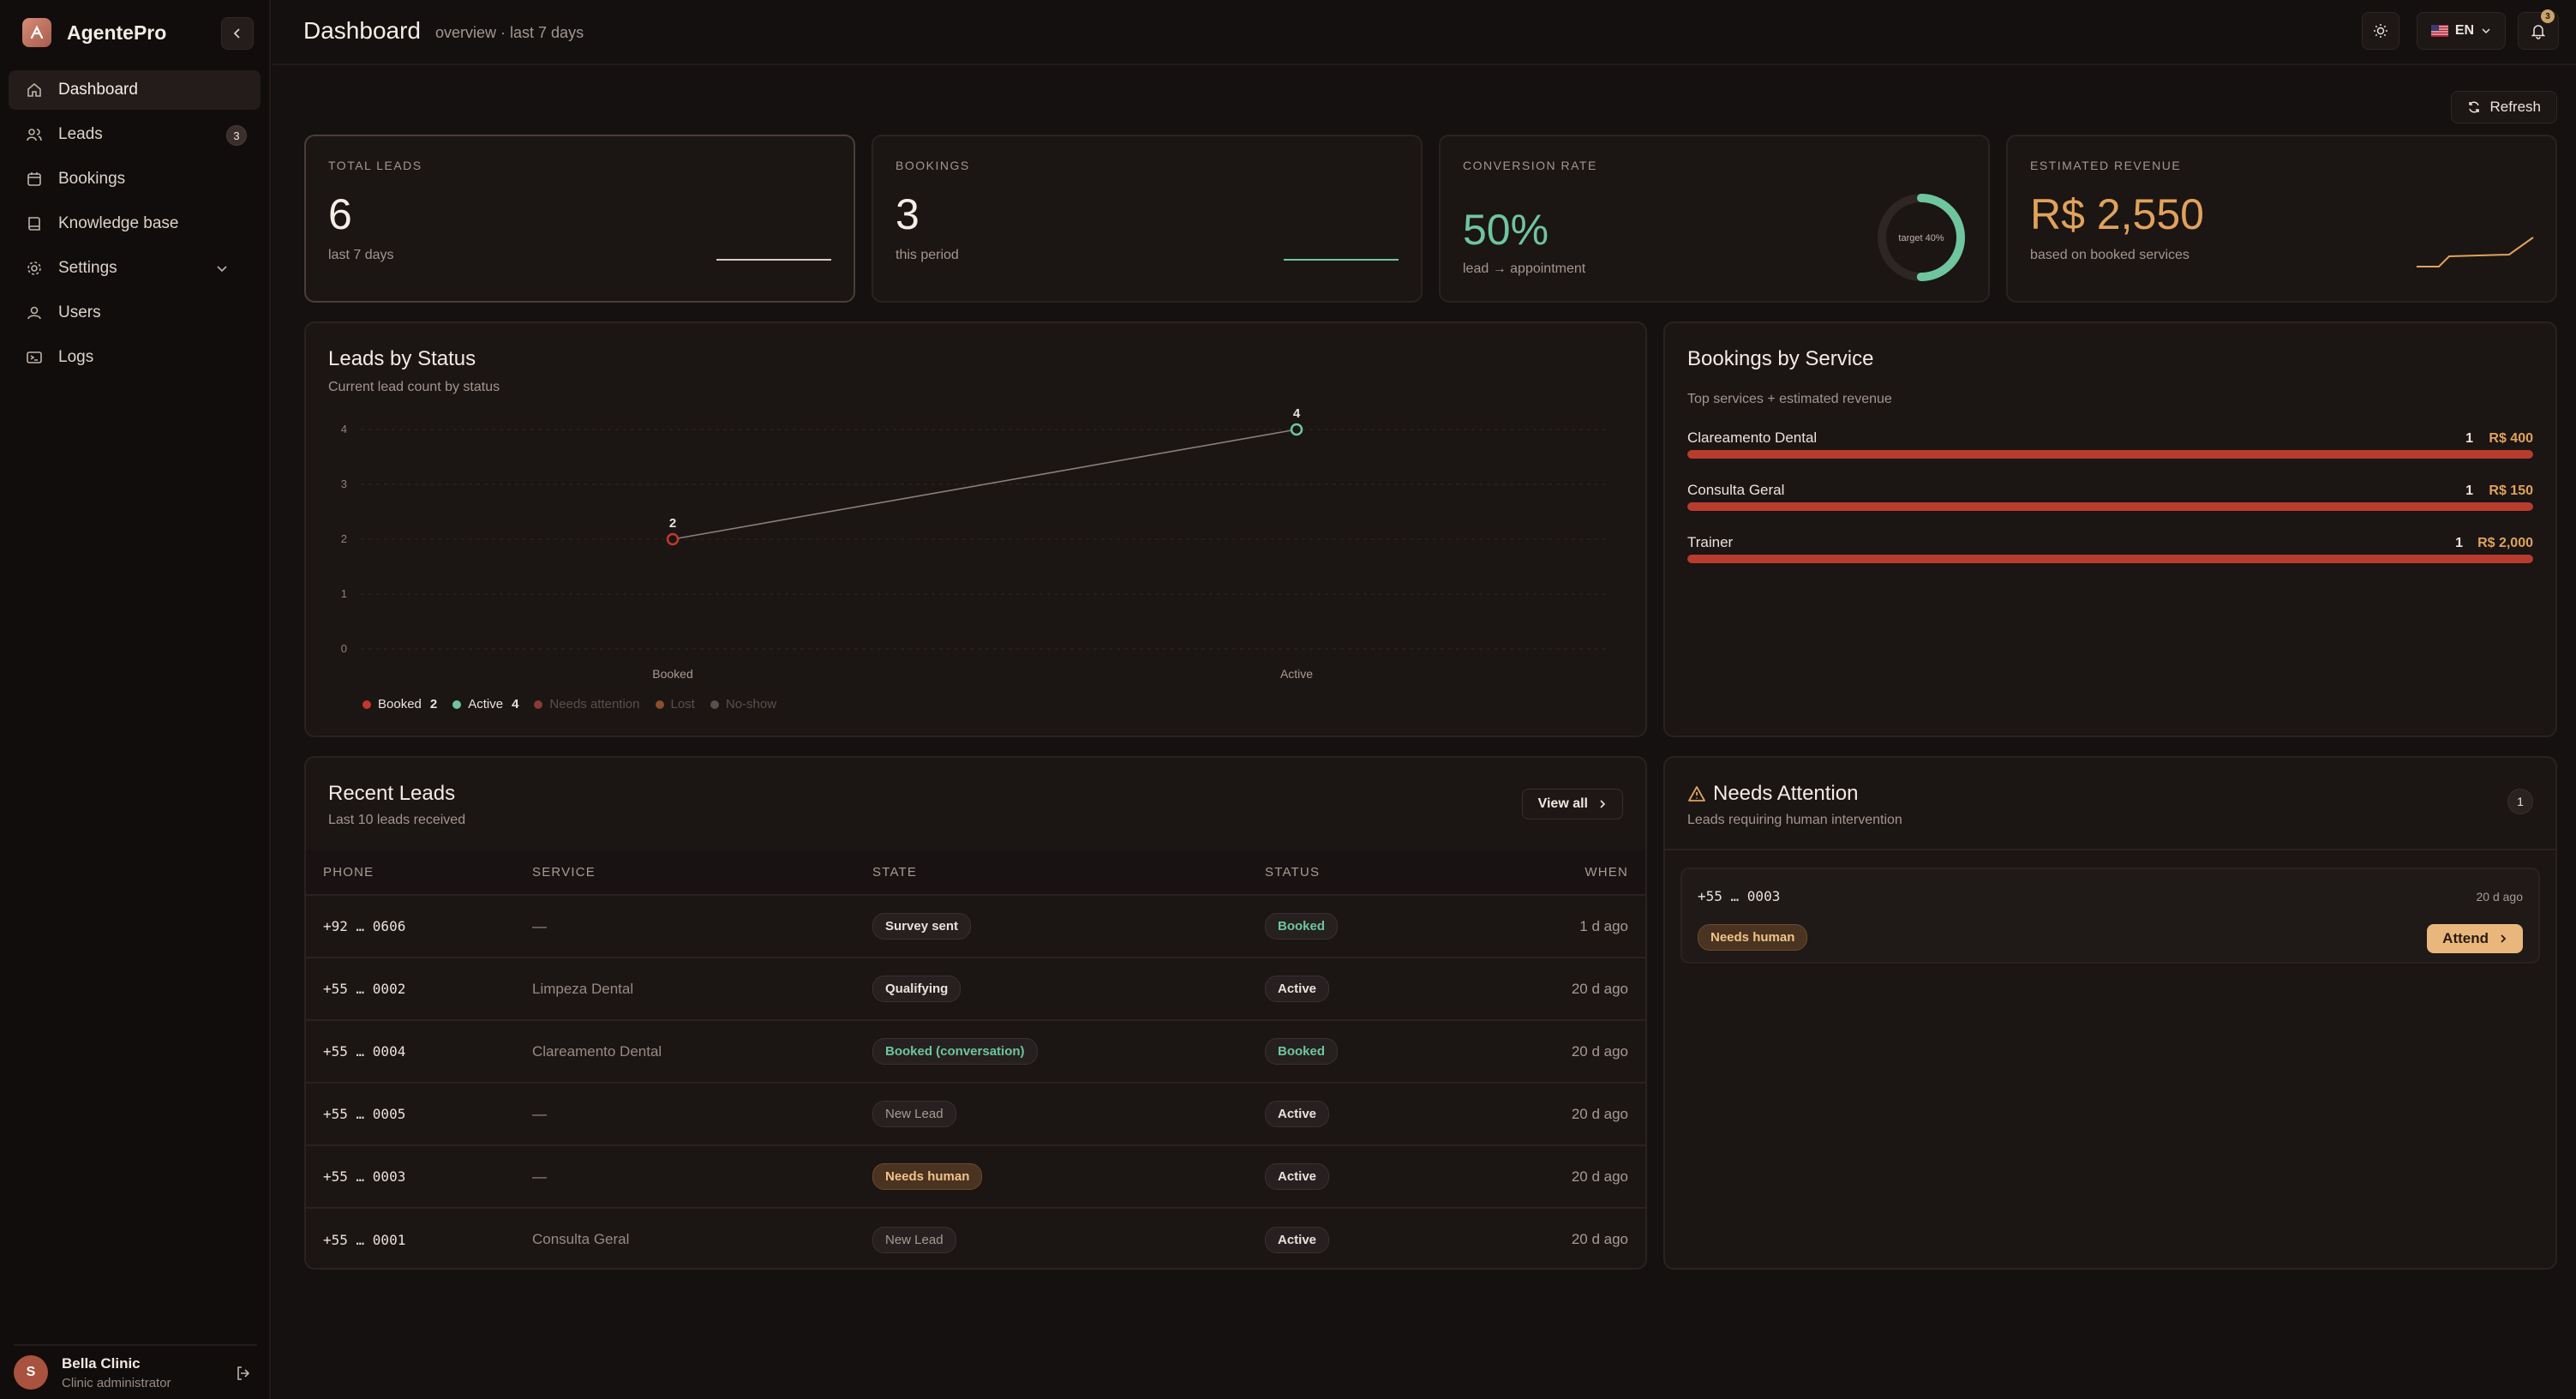  Describe the element at coordinates (1506, 230) in the screenshot. I see `kpi-value: 50%` at that location.